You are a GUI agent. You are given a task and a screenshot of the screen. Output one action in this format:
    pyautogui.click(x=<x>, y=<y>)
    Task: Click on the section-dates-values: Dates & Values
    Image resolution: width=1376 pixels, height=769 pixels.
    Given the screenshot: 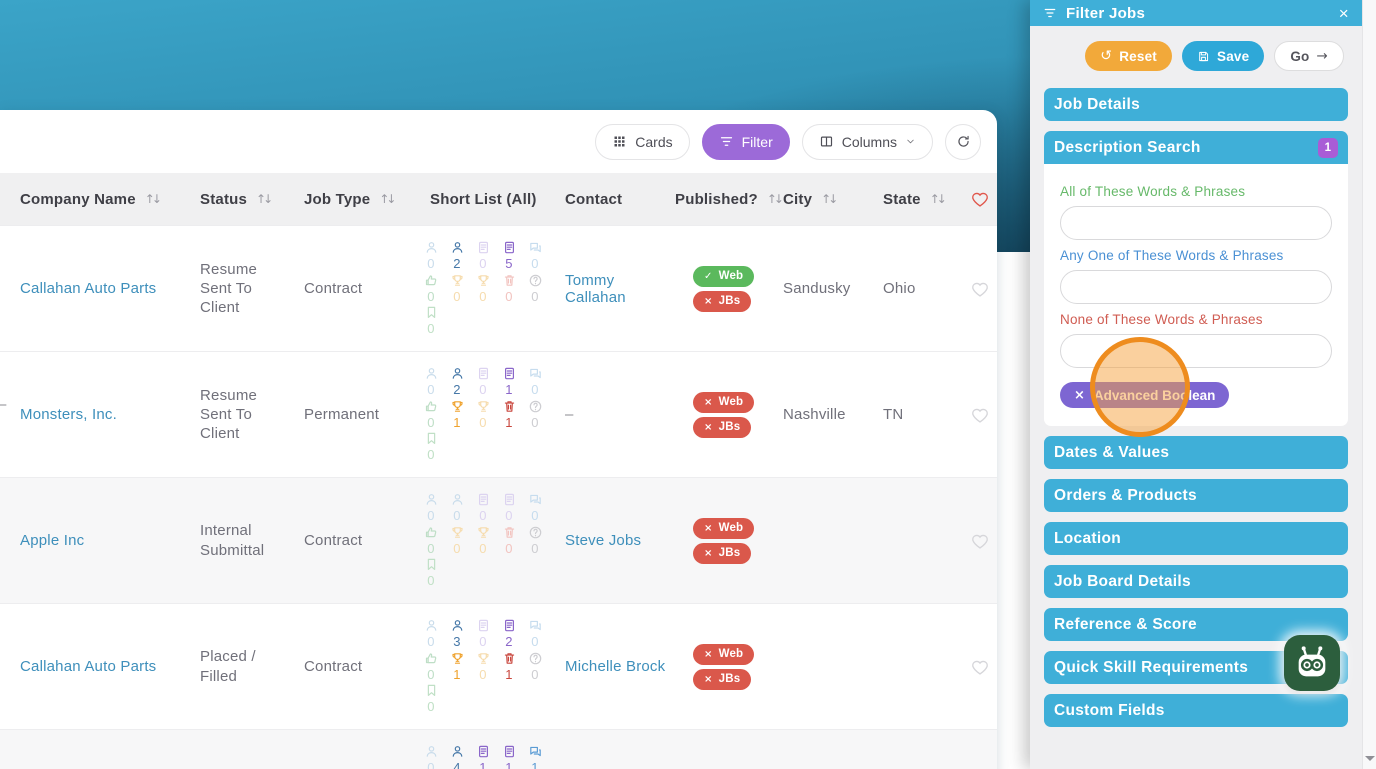 What is the action you would take?
    pyautogui.click(x=1196, y=452)
    